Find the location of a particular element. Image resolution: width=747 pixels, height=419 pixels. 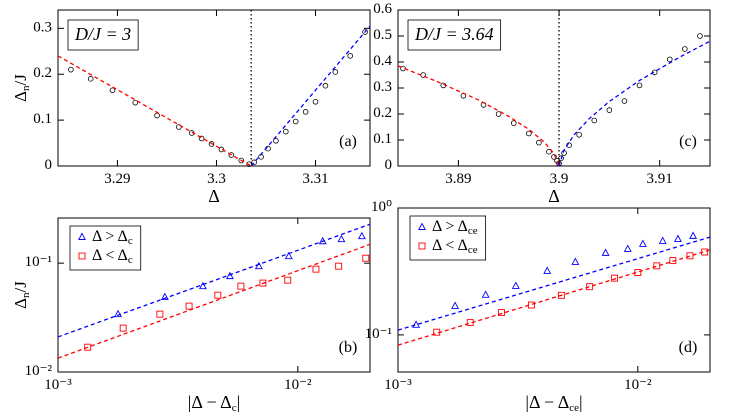

y-tick-label: 0.6 is located at coordinates (382, 9).